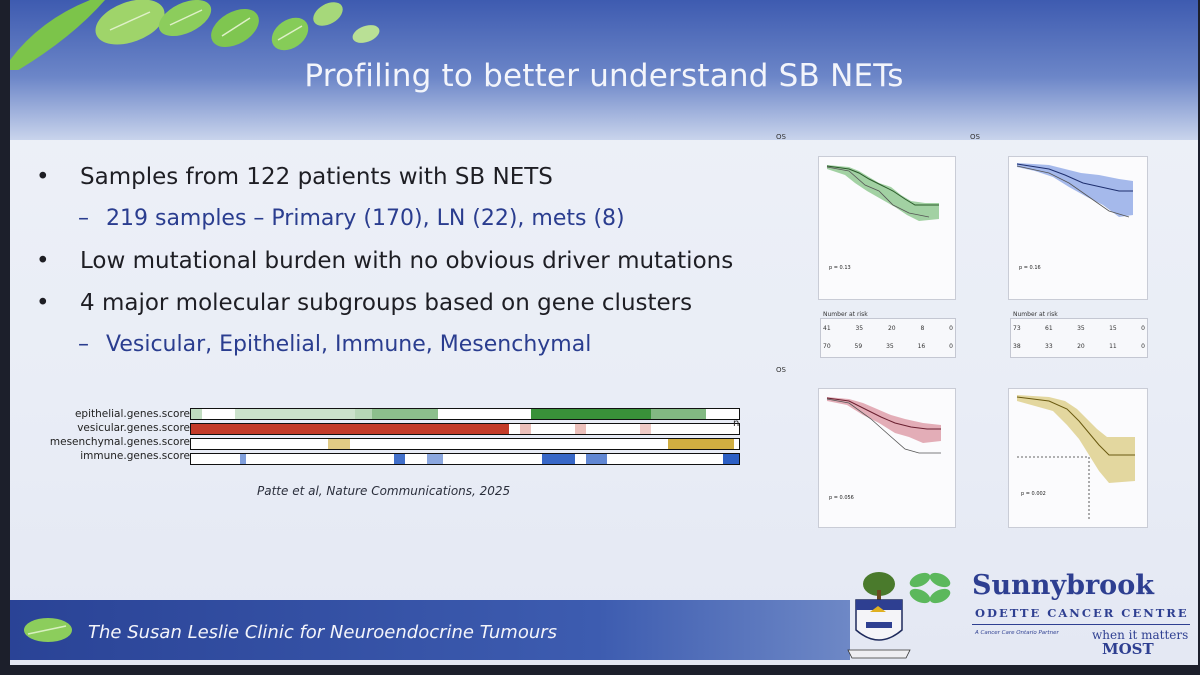 This screenshot has height=675, width=1200. What do you see at coordinates (132, 414) in the screenshot?
I see `heatmap-row-label: epithelial.genes.score` at bounding box center [132, 414].